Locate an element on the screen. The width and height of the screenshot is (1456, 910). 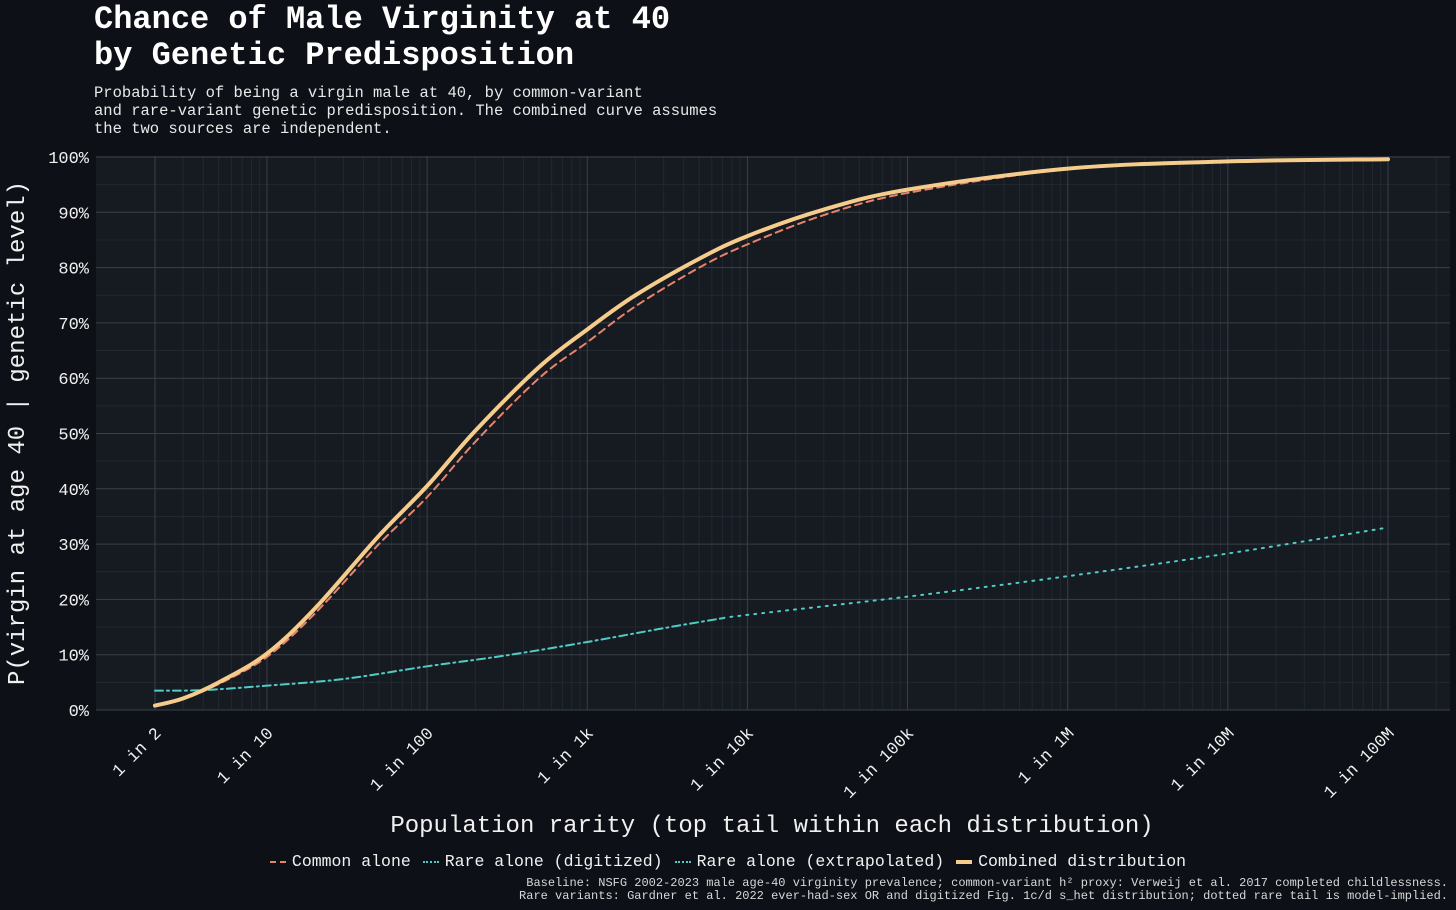
legend-swatch-rare-digitized is located at coordinates (430, 861).